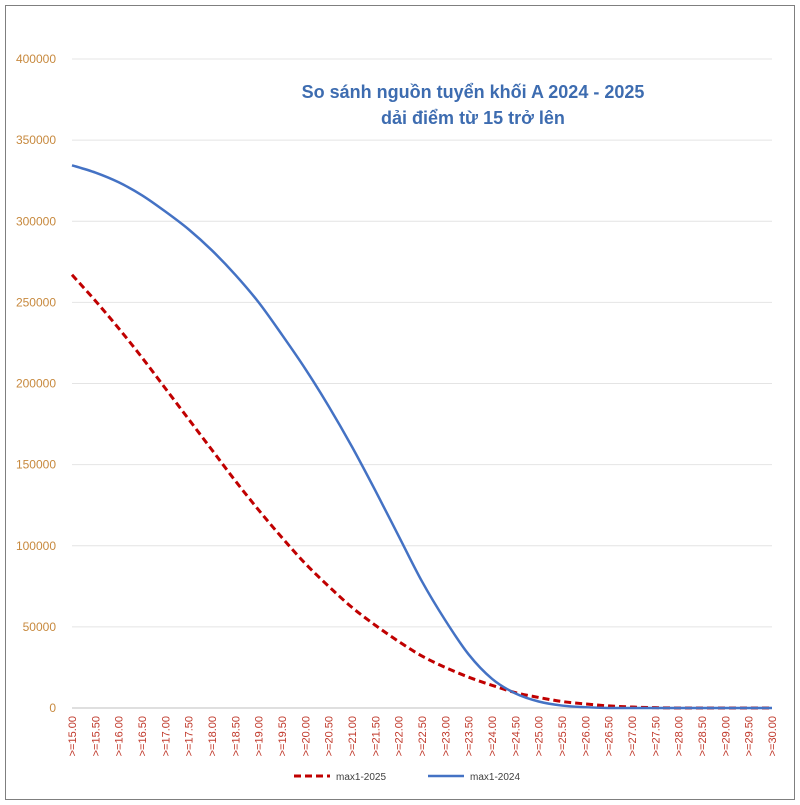 The width and height of the screenshot is (800, 805). What do you see at coordinates (376, 736) in the screenshot?
I see `x-tick-label: >=21.50` at bounding box center [376, 736].